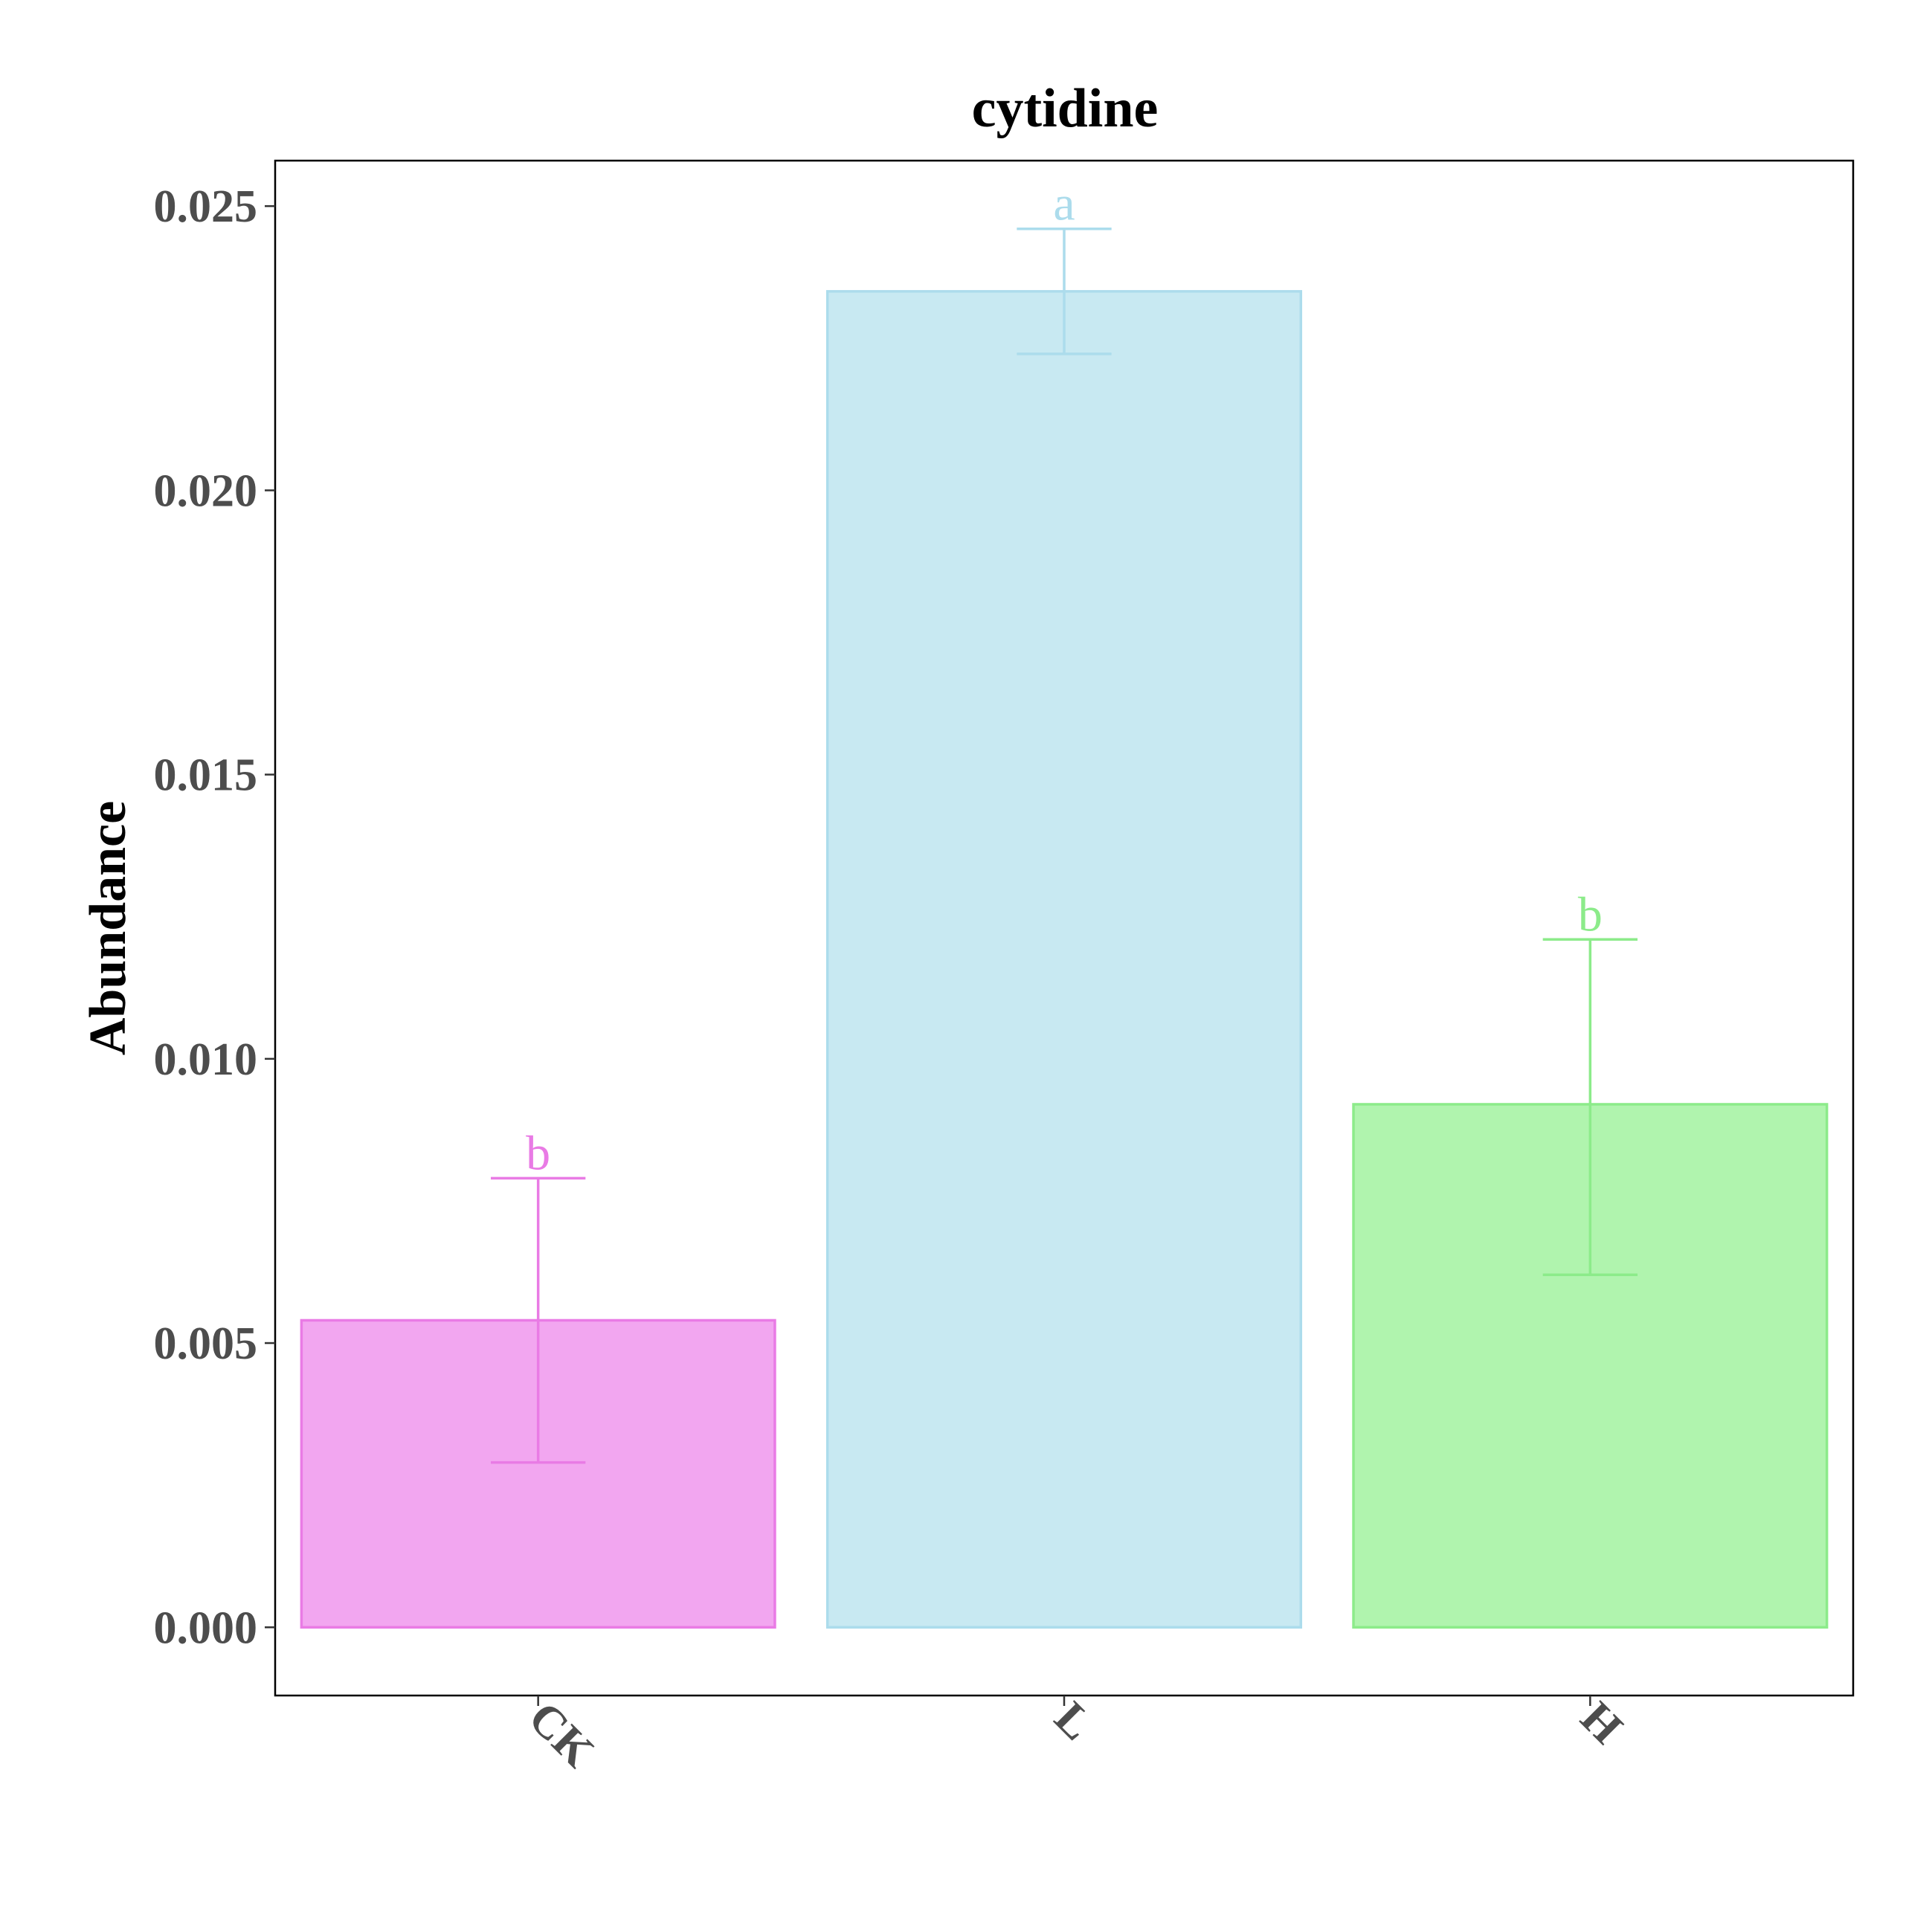 The width and height of the screenshot is (1932, 1932). I want to click on chart-title: cytidine, so click(1065, 108).